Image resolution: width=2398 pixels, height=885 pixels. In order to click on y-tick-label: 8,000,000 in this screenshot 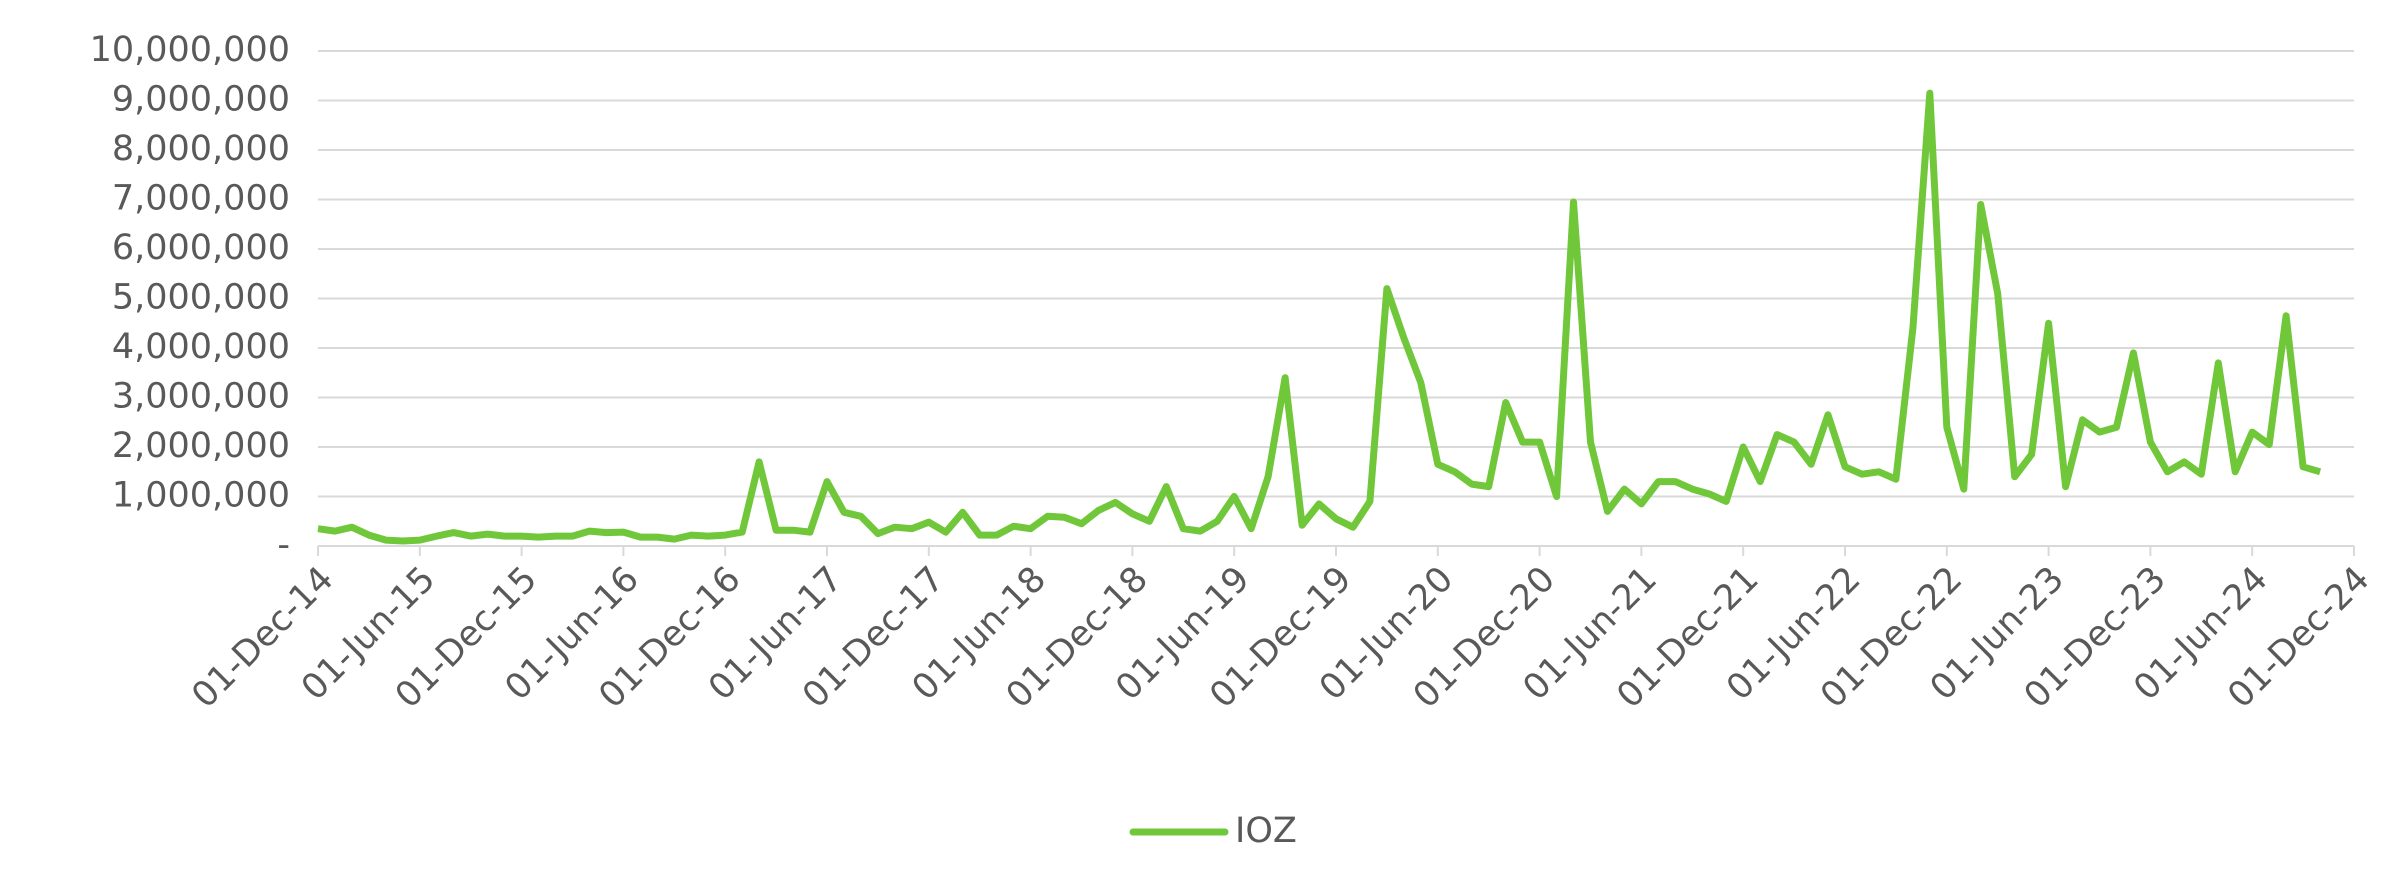, I will do `click(201, 149)`.